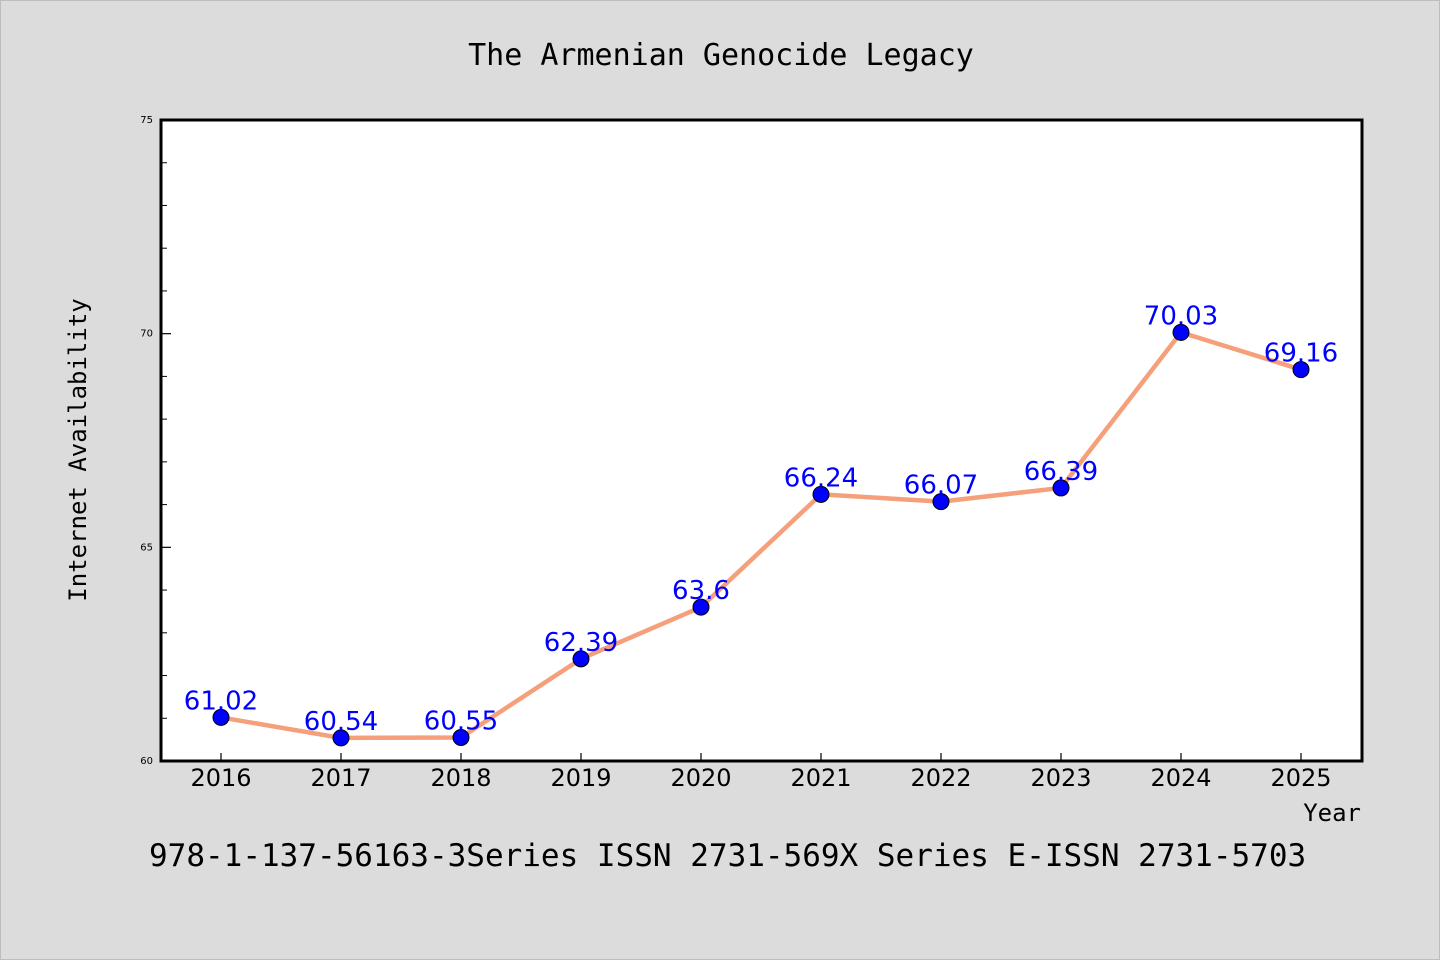  I want to click on data-label-2016: 61.02, so click(221, 701).